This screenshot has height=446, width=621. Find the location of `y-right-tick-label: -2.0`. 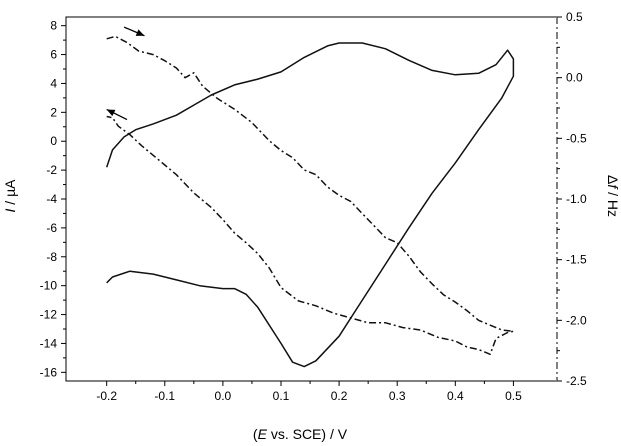

y-right-tick-label: -2.0 is located at coordinates (576, 320).